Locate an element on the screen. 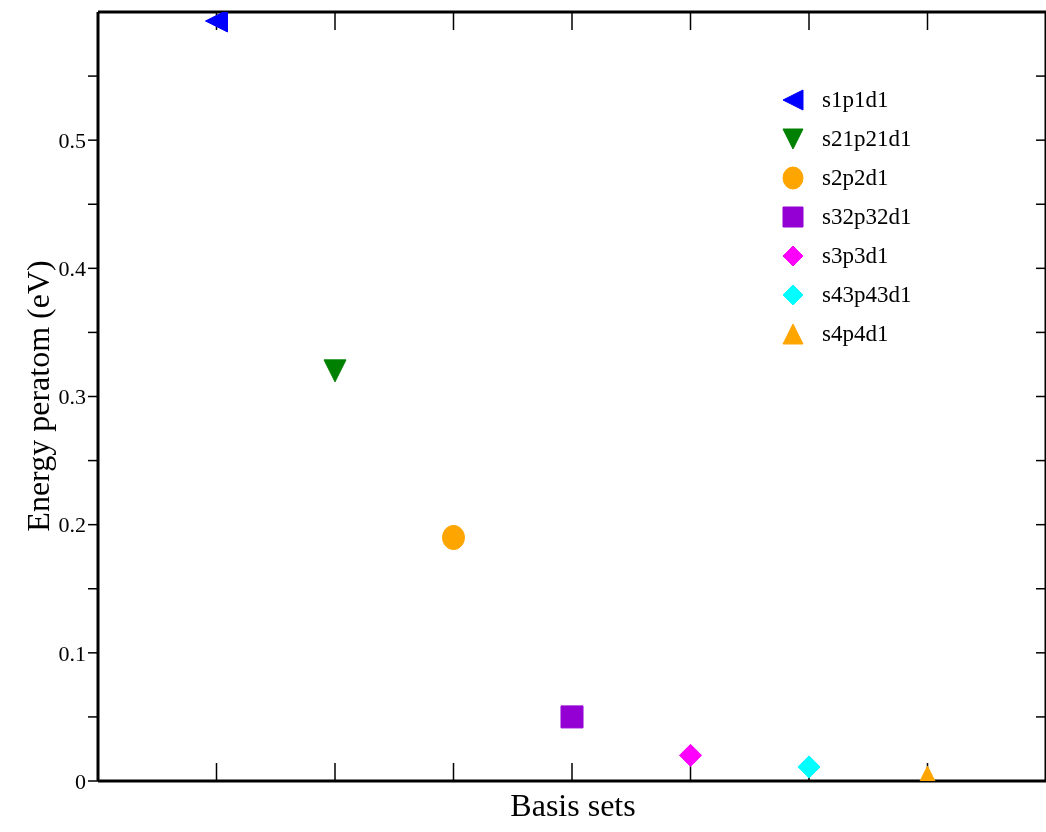  legend-label: s1p1d1 is located at coordinates (855, 99).